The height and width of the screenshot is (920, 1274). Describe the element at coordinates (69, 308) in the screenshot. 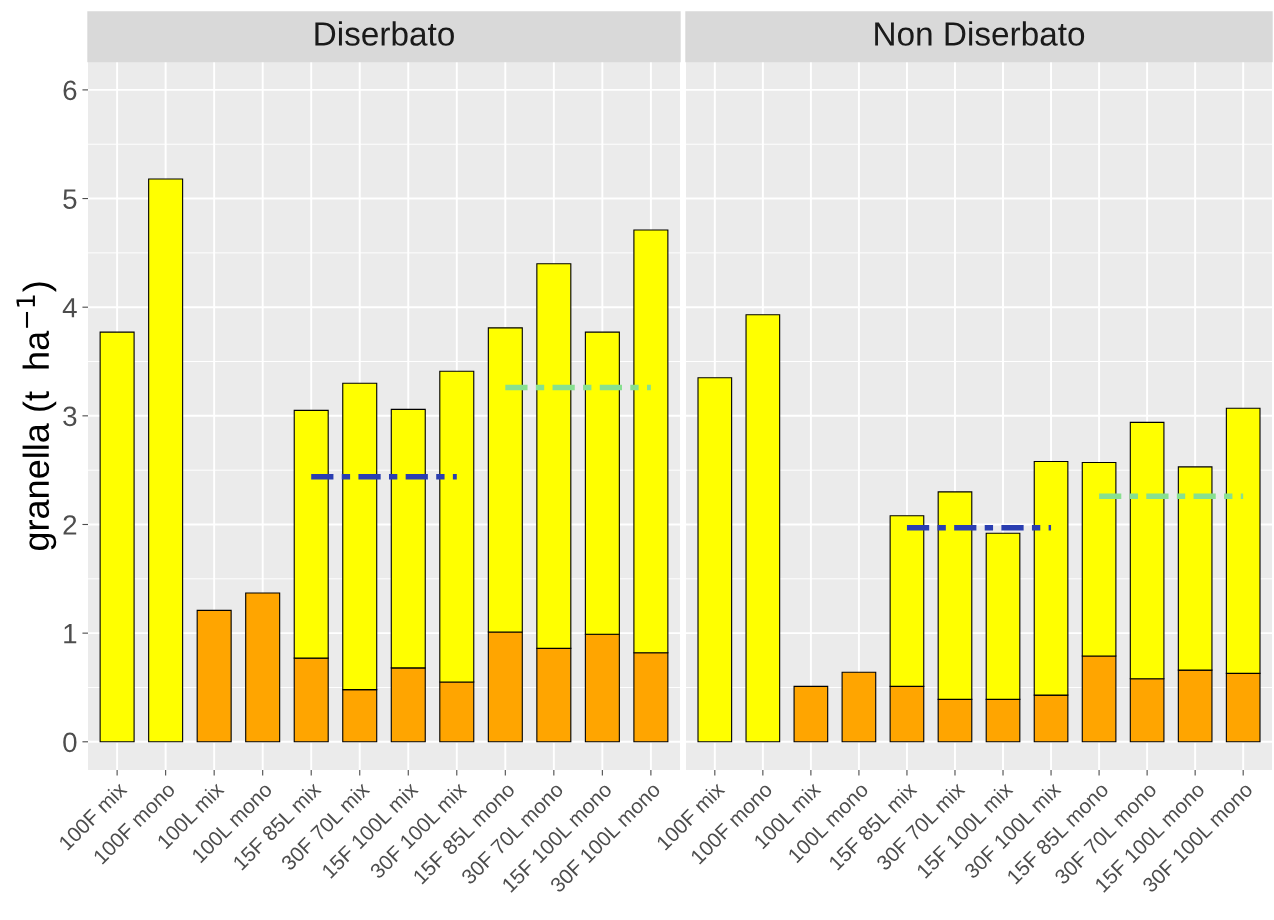

I see `y-tick-label: 4` at that location.